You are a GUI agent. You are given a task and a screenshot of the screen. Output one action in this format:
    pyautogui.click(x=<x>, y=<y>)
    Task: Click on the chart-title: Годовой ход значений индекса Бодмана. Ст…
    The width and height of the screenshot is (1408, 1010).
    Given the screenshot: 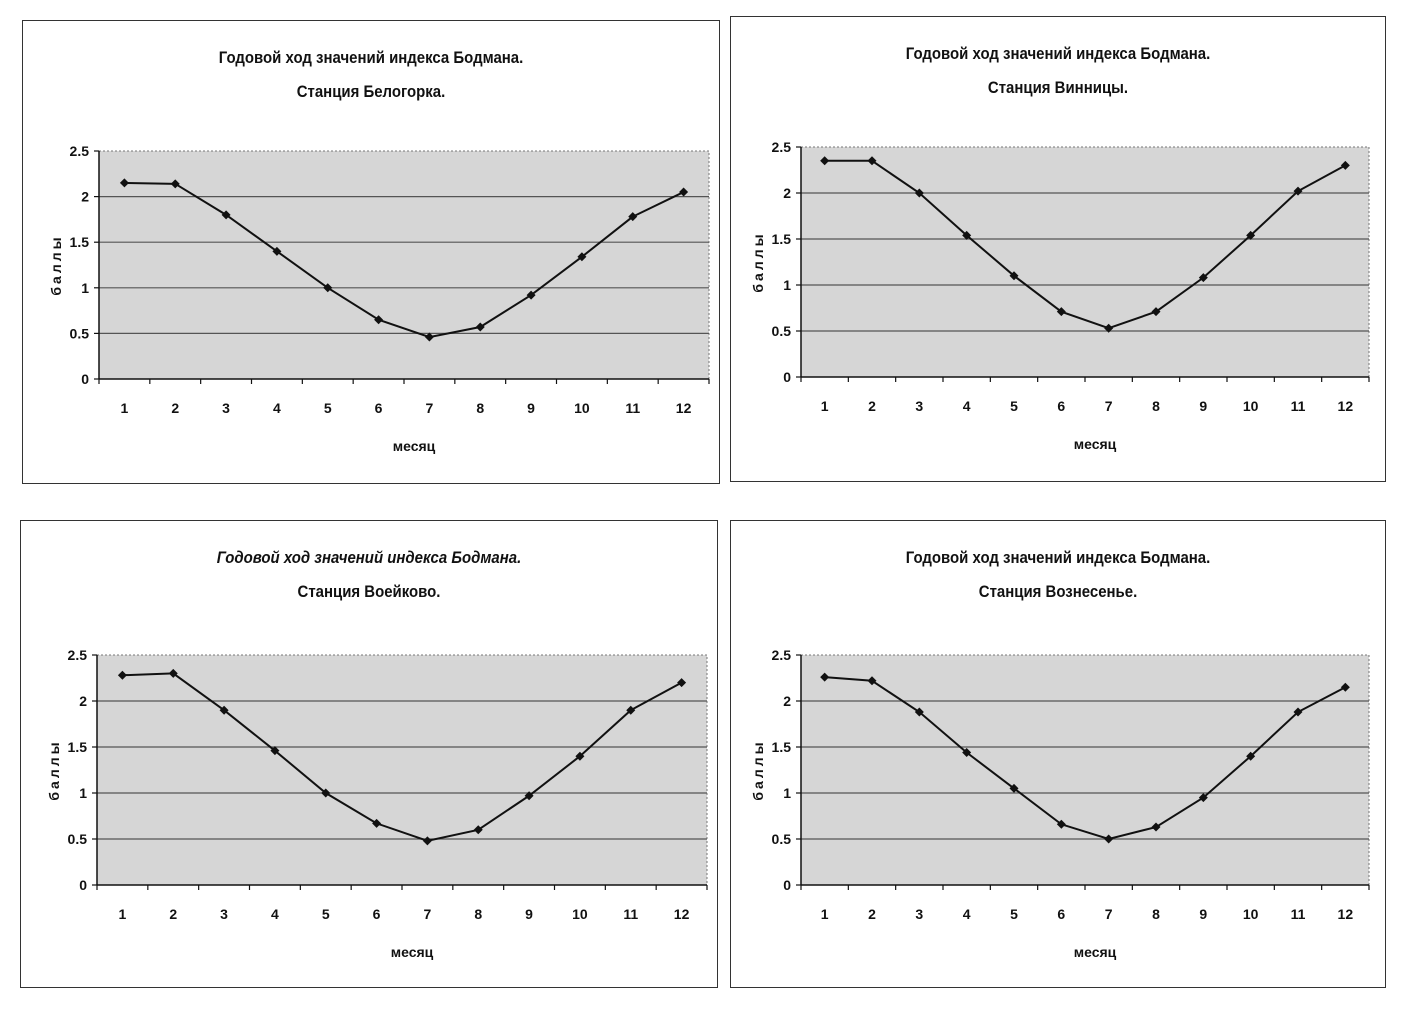 What is the action you would take?
    pyautogui.click(x=1058, y=575)
    